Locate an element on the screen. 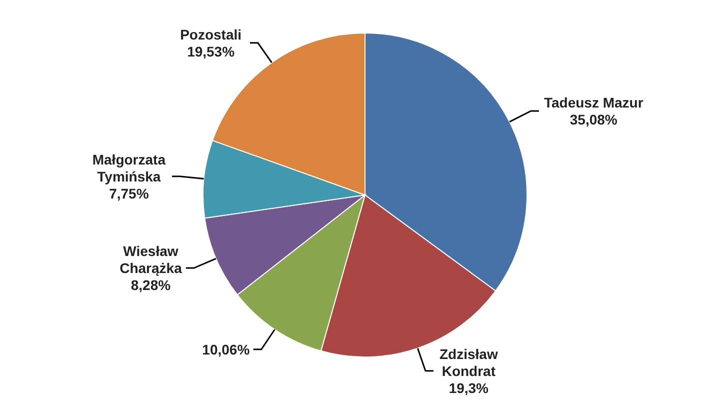  data-label: 10,06% is located at coordinates (226, 349).